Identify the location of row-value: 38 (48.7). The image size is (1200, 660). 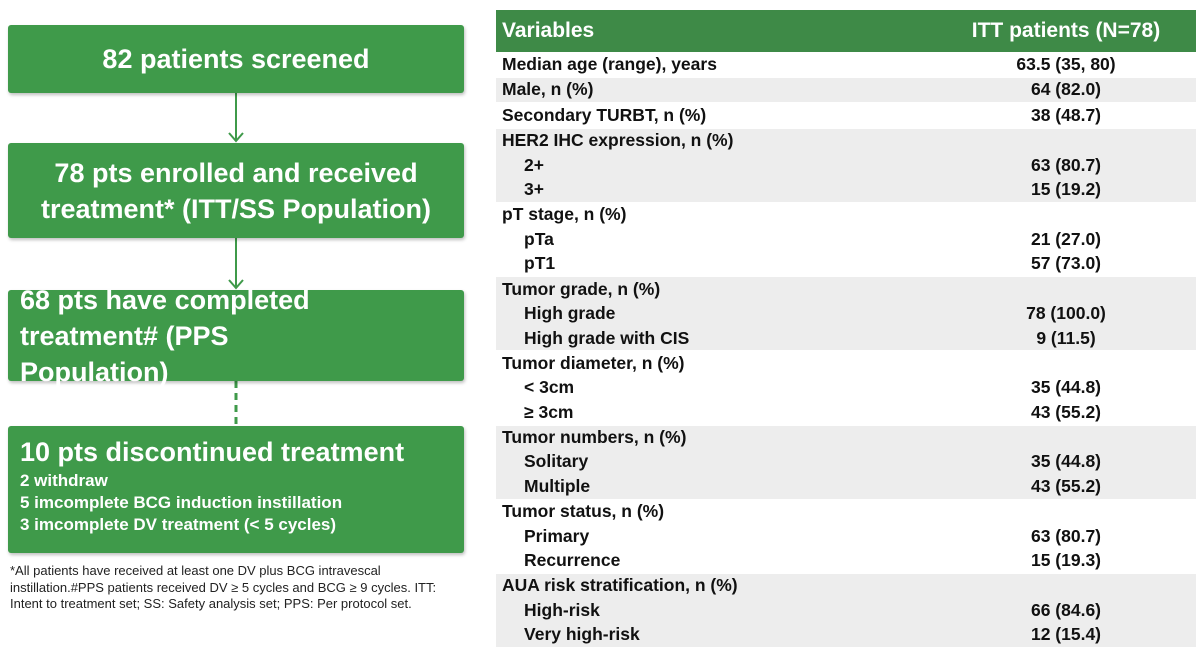
(1066, 114).